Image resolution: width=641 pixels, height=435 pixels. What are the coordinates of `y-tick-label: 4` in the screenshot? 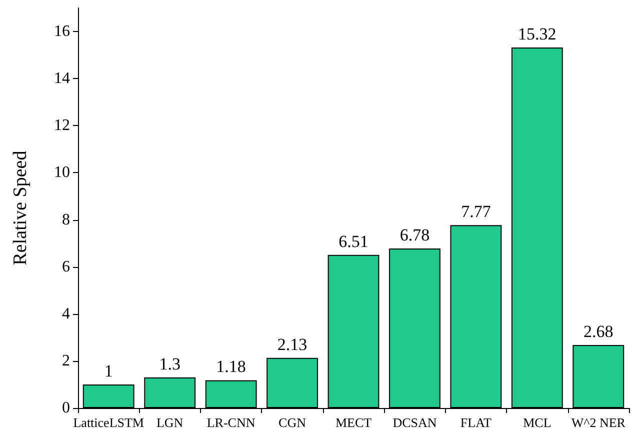 It's located at (66, 313).